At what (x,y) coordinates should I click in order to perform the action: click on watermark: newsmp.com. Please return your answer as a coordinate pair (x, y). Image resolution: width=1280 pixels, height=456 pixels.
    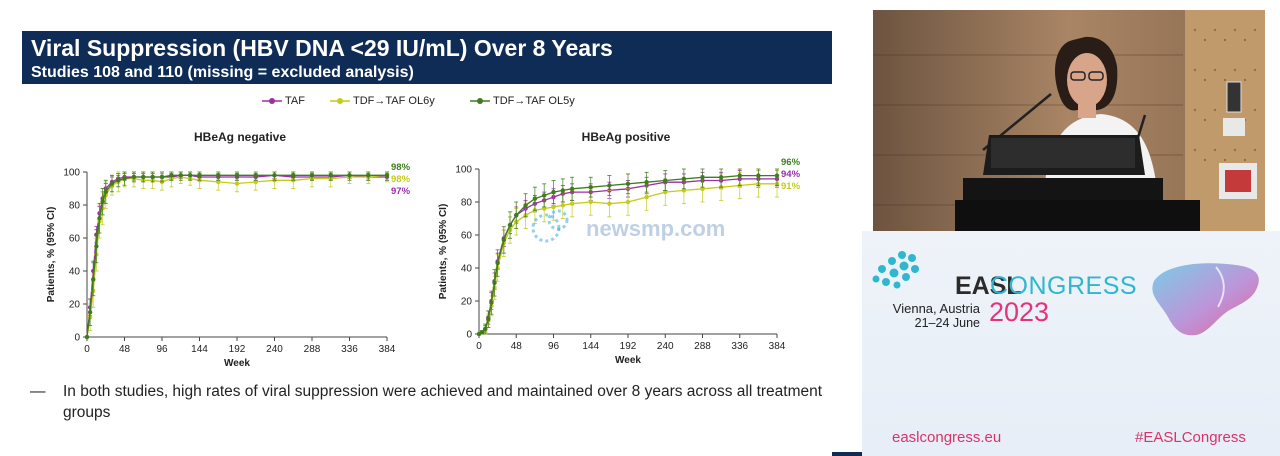
    Looking at the image, I should click on (648, 226).